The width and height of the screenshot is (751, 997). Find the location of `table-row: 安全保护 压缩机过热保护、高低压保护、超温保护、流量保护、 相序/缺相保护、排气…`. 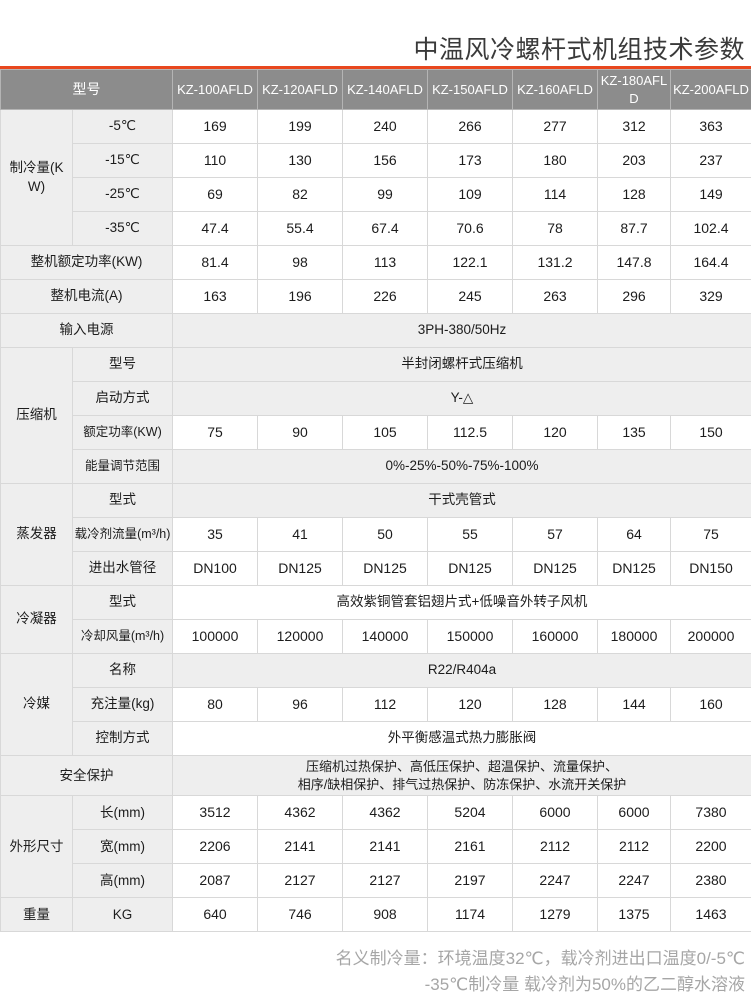

table-row: 安全保护 压缩机过热保护、高低压保护、超温保护、流量保护、 相序/缺相保护、排气… is located at coordinates (376, 776).